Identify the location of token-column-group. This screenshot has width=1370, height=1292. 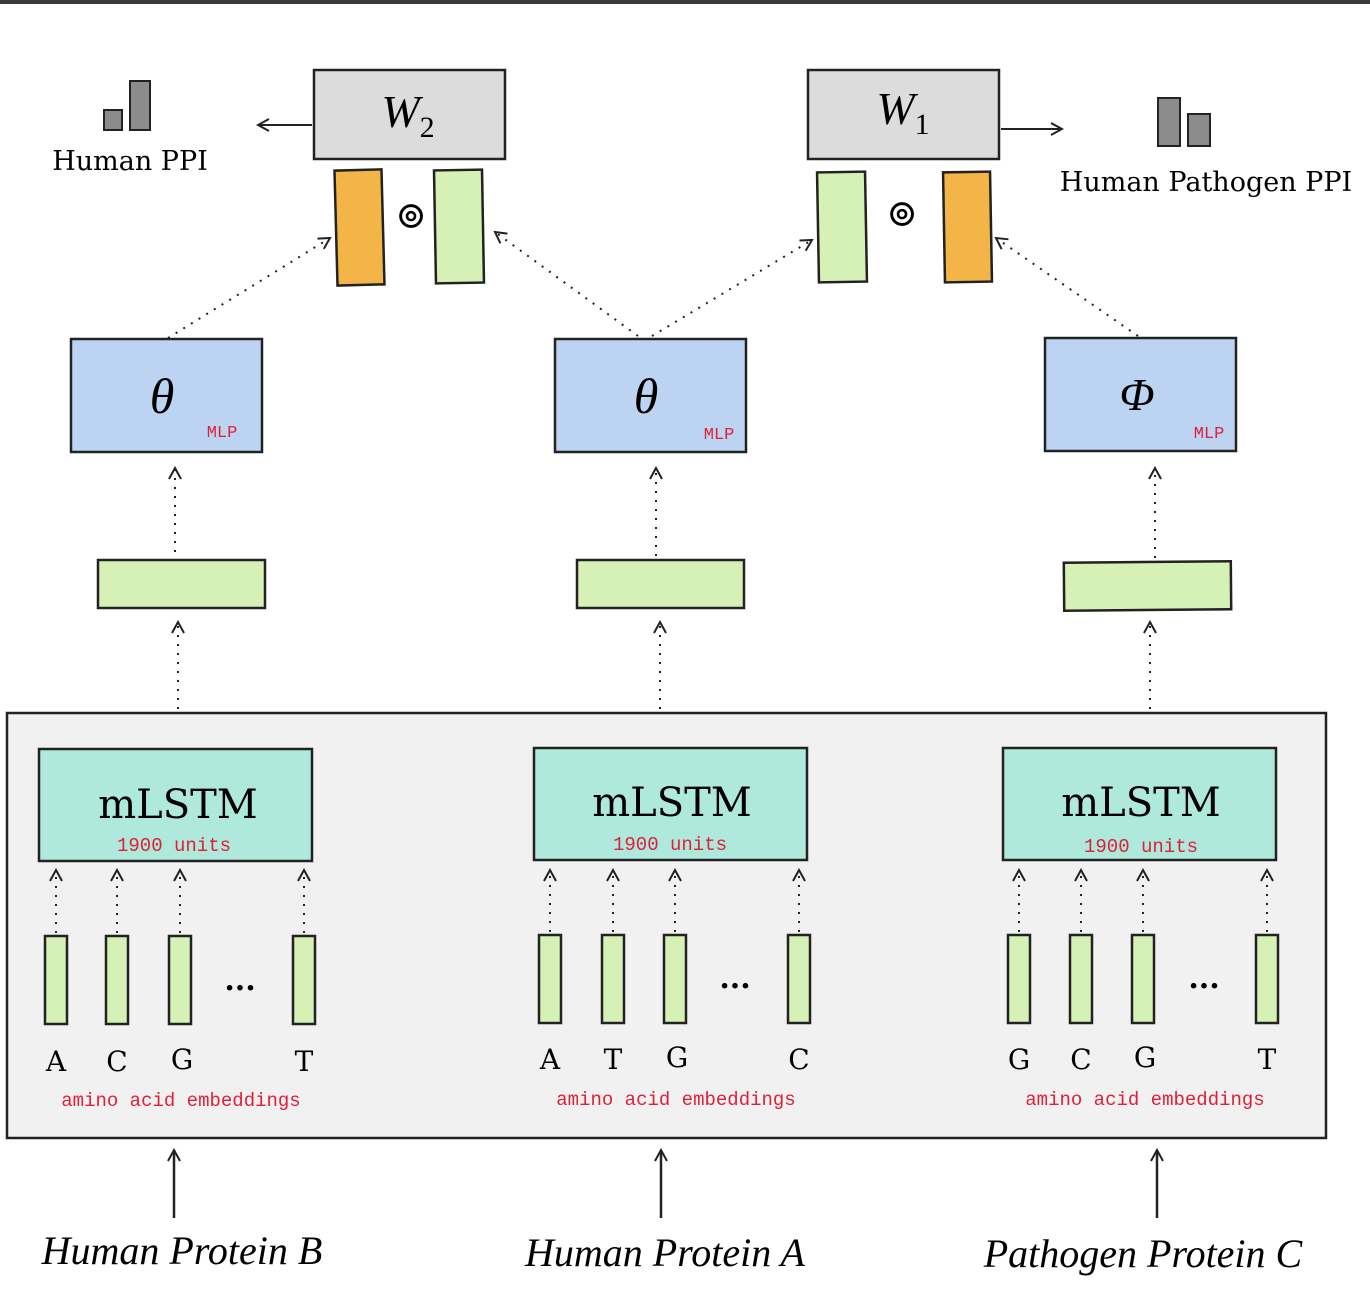
(661, 901).